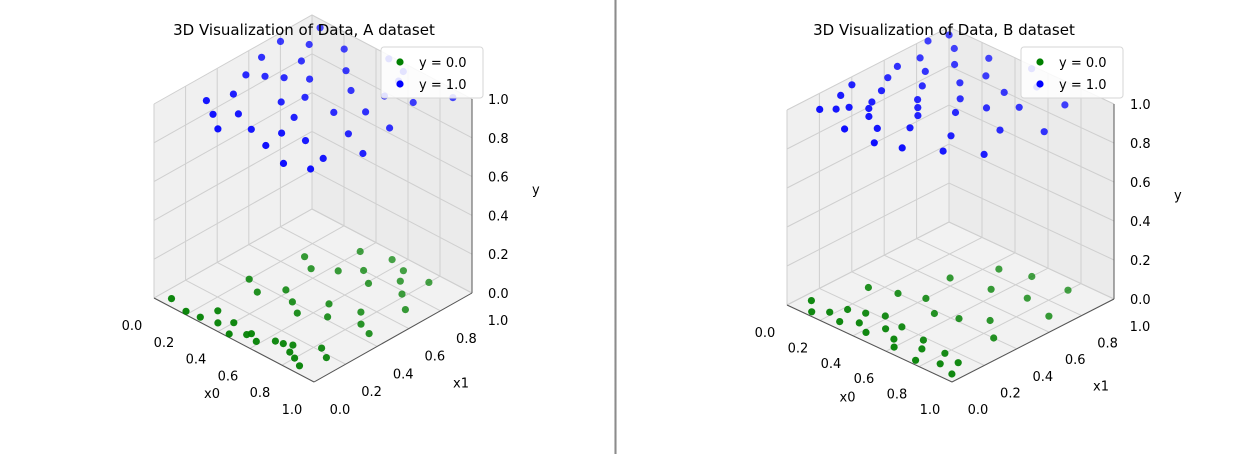 This screenshot has height=454, width=1244. I want to click on x1-tick-label: 0.2, so click(1010, 393).